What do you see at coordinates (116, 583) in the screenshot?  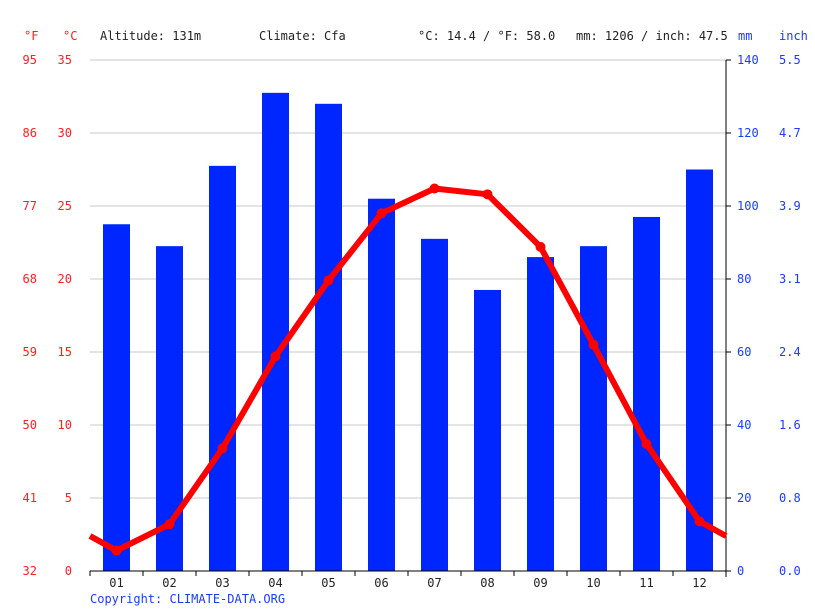 I see `month-label: 01` at bounding box center [116, 583].